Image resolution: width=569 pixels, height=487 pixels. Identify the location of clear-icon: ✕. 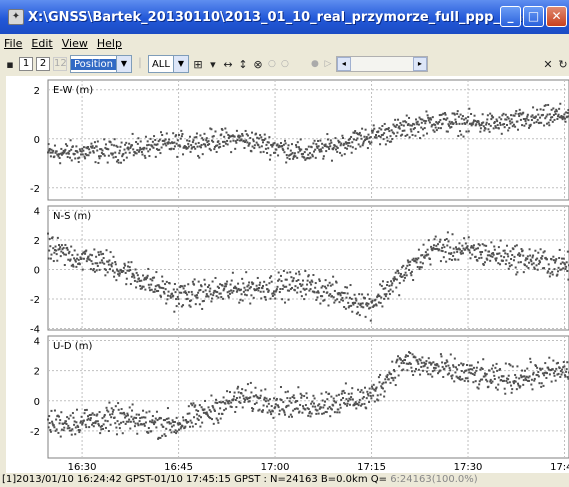
(548, 64).